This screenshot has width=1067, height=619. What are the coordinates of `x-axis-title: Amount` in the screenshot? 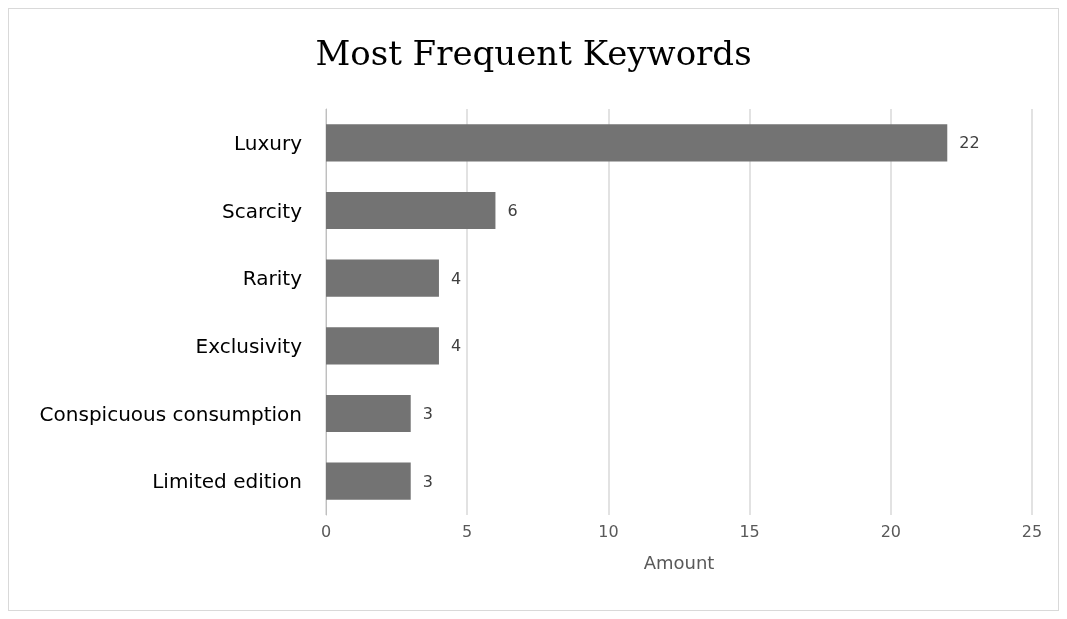 It's located at (679, 562).